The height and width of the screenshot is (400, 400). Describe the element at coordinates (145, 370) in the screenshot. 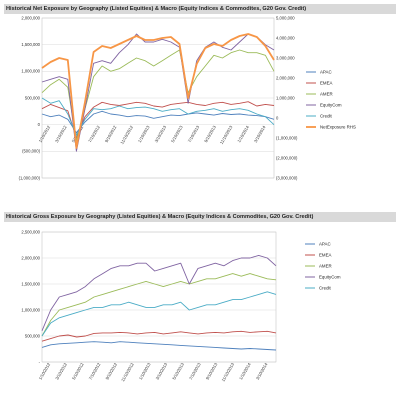

I see `x-tick-label: 1/10/2013` at that location.